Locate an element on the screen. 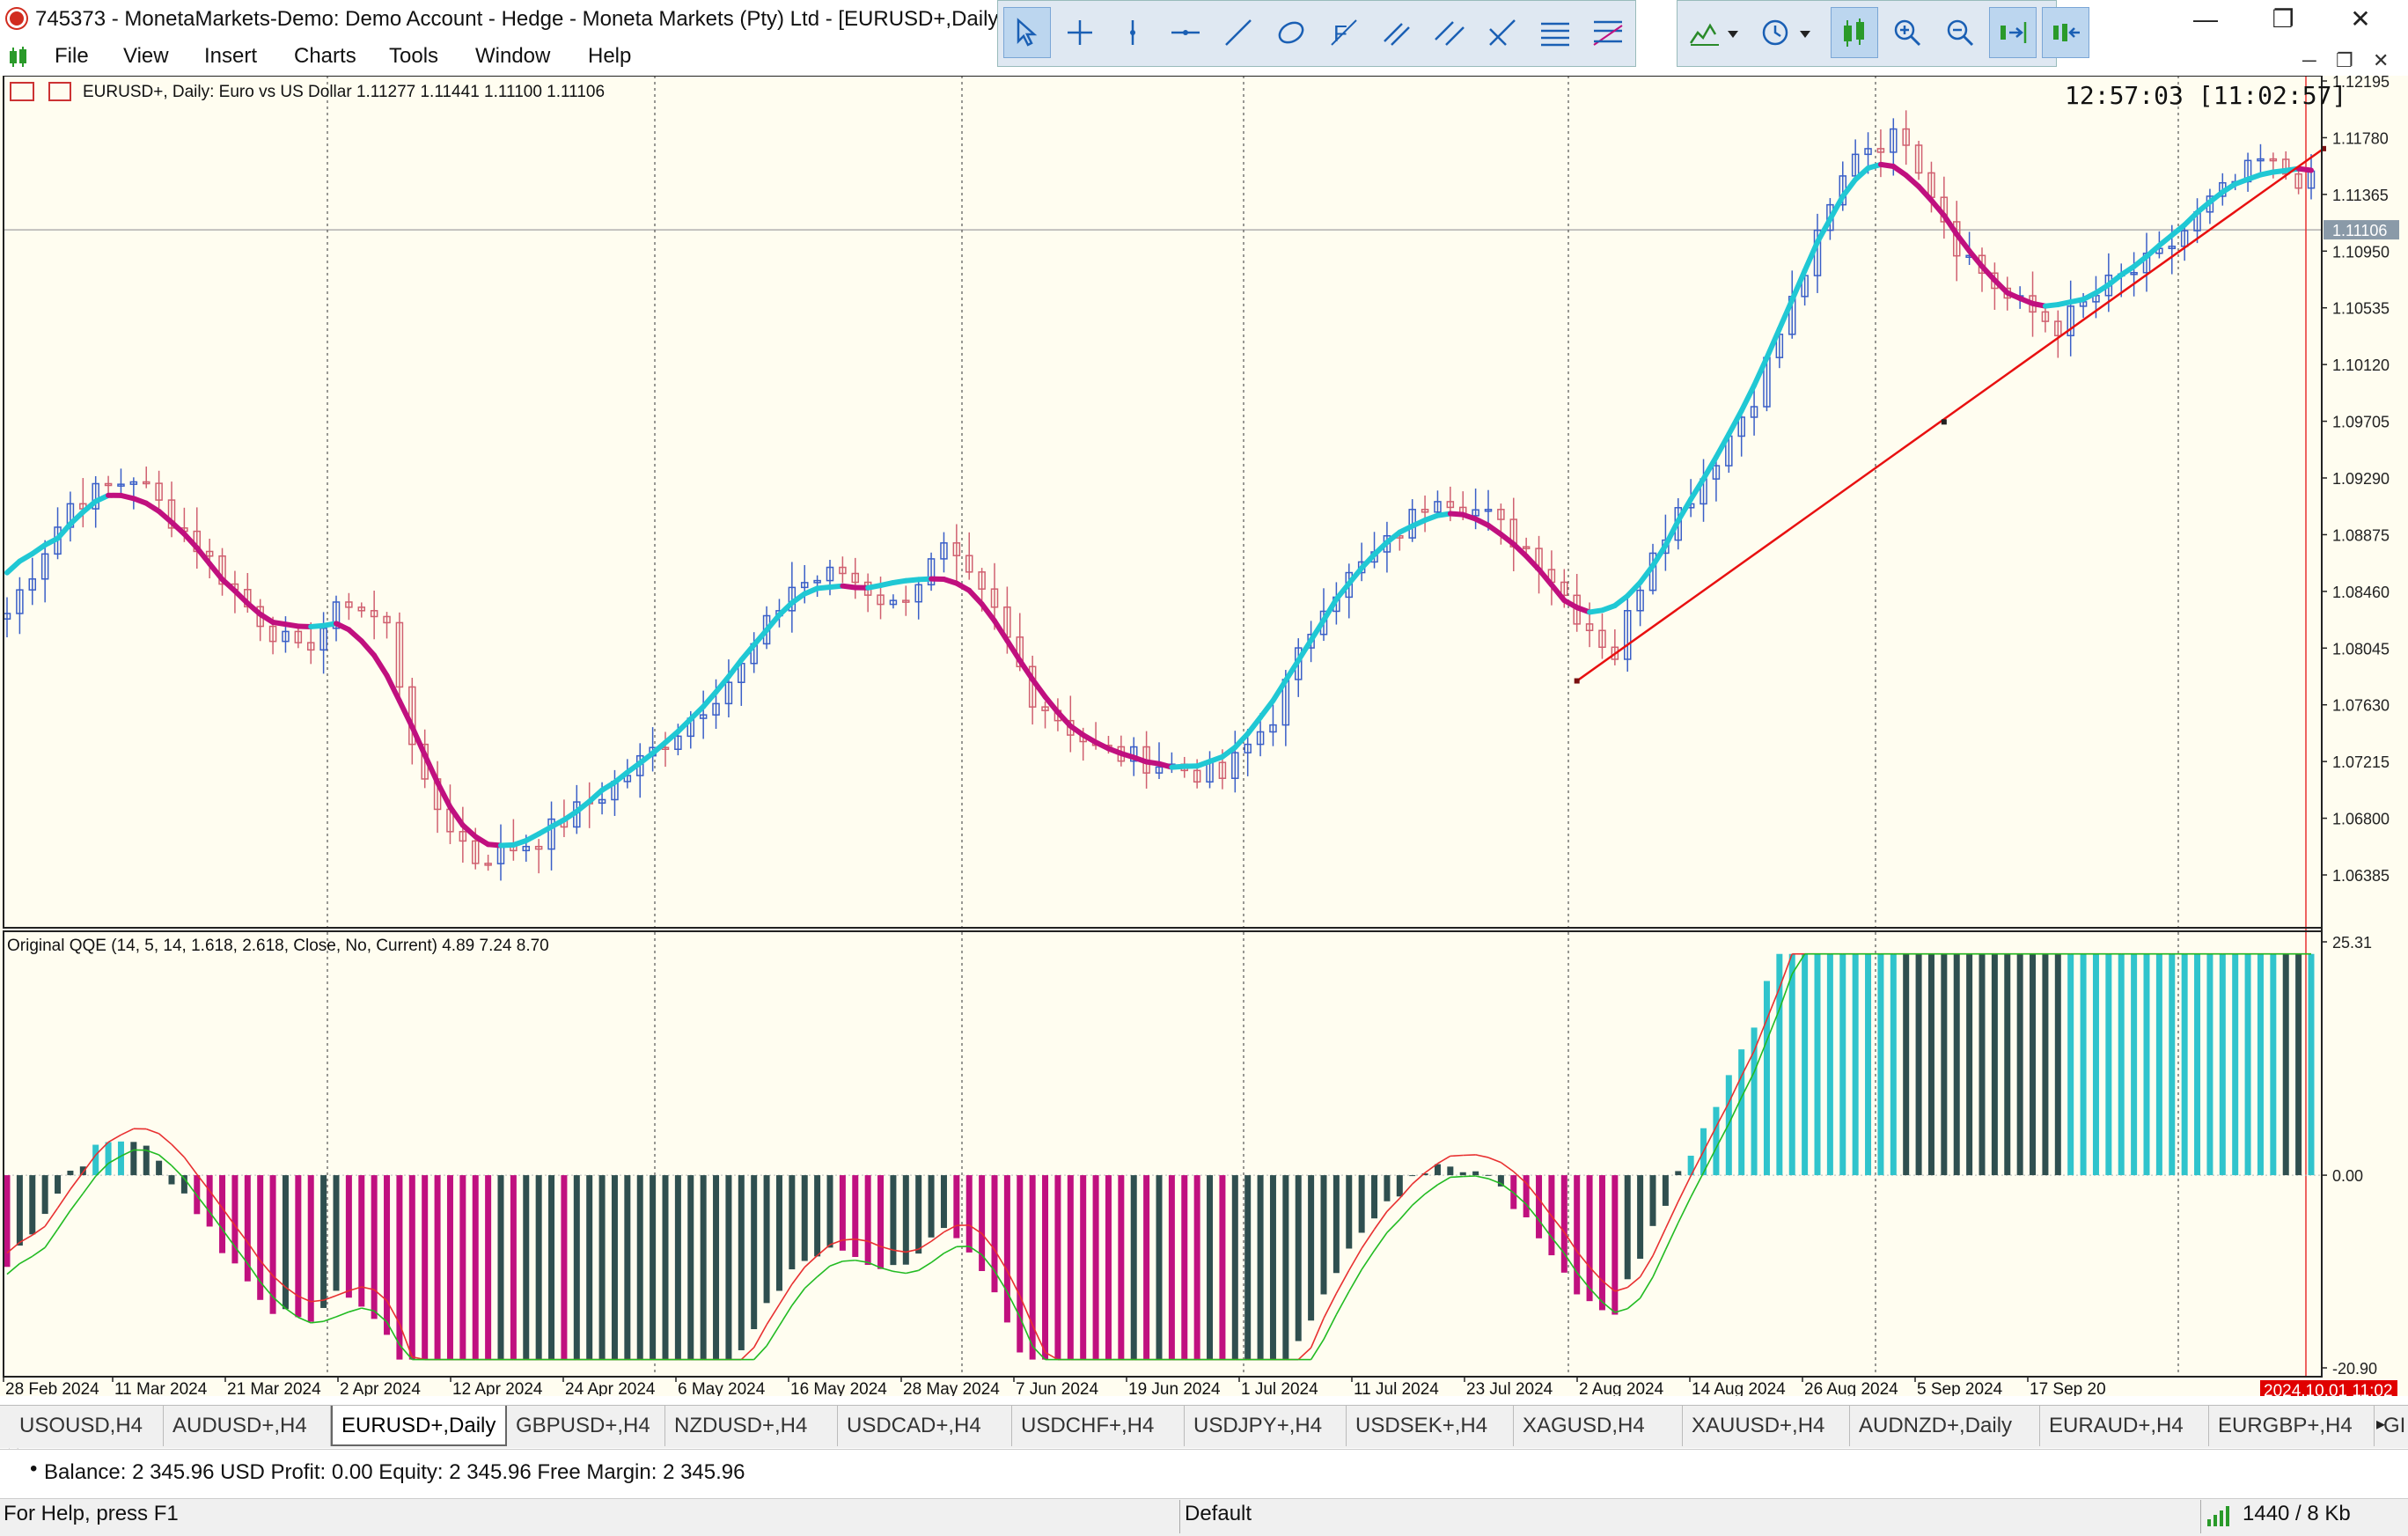 Image resolution: width=2408 pixels, height=1536 pixels. channel-icon is located at coordinates (1397, 32).